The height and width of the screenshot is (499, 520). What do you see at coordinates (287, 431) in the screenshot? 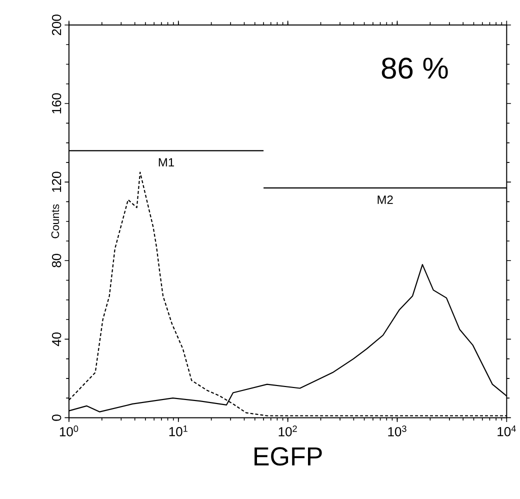
I see `x-tick-label: 10$^{2}$` at bounding box center [287, 431].